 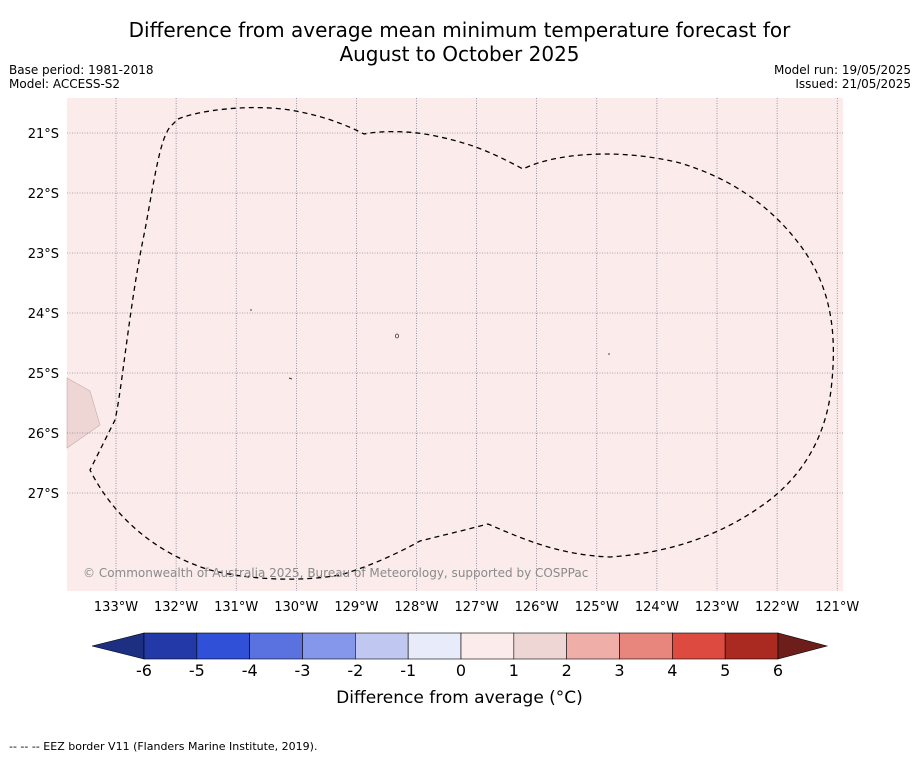 I want to click on longitude-label: 127°W, so click(x=477, y=607).